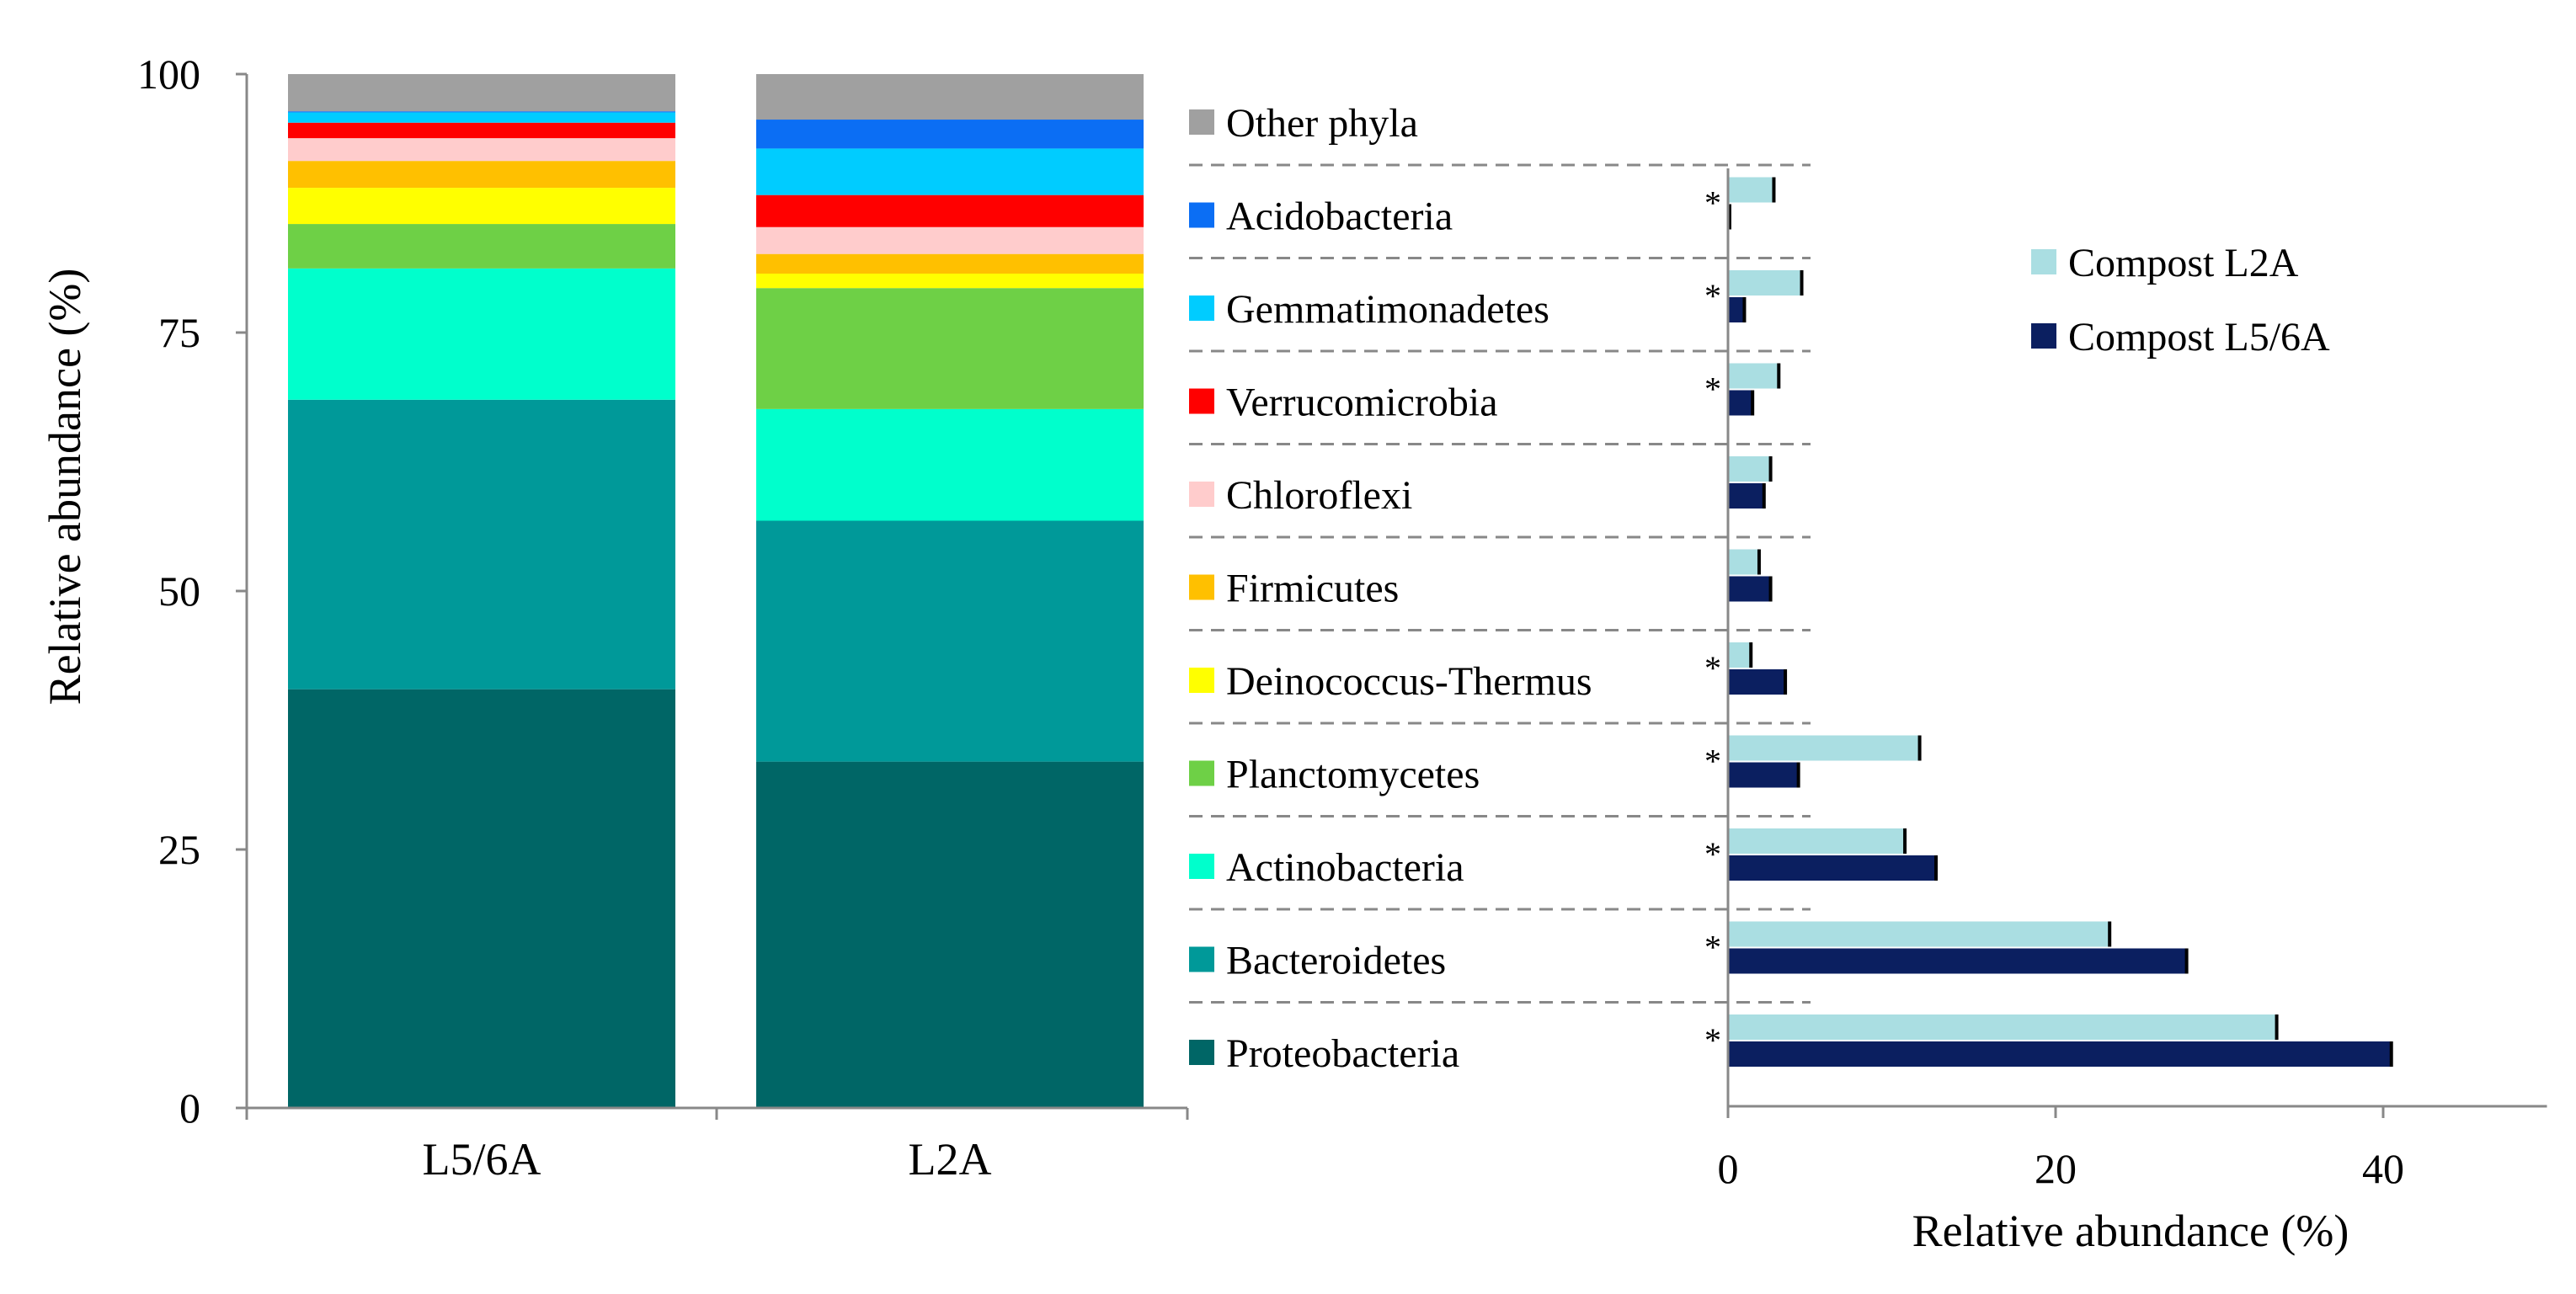  What do you see at coordinates (1763, 775) in the screenshot?
I see `hbar-compost-l5-6a-planctomycetes` at bounding box center [1763, 775].